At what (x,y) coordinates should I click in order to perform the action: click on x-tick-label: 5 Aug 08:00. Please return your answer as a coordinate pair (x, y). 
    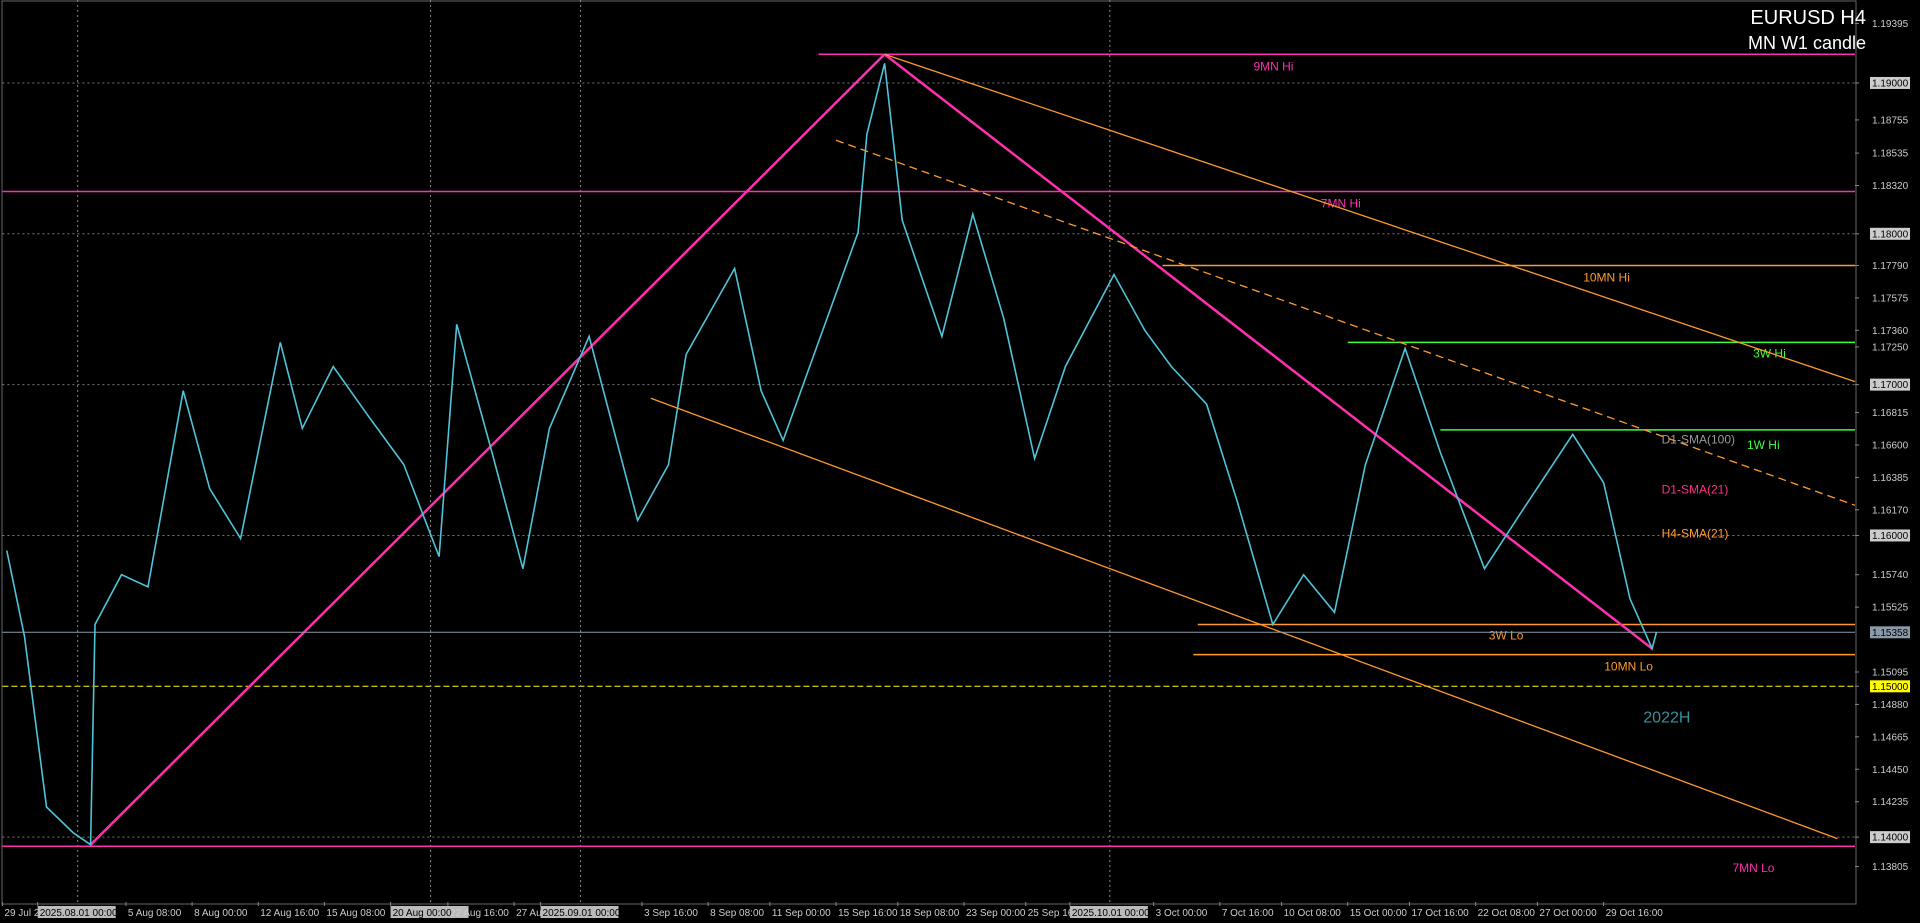
    Looking at the image, I should click on (155, 913).